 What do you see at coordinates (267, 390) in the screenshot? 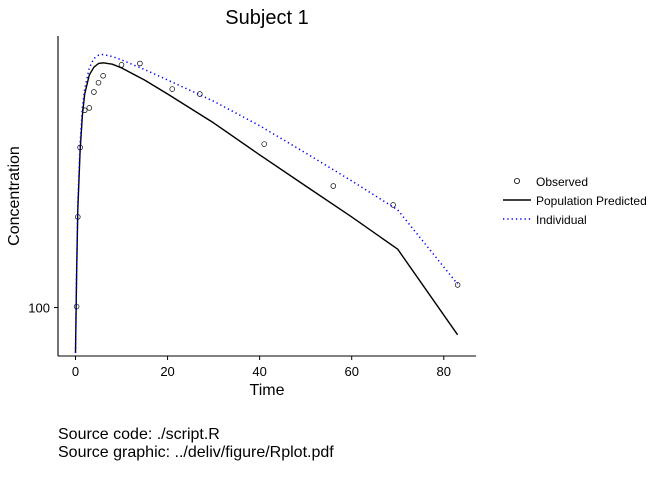
I see `x-axis-label: Time` at bounding box center [267, 390].